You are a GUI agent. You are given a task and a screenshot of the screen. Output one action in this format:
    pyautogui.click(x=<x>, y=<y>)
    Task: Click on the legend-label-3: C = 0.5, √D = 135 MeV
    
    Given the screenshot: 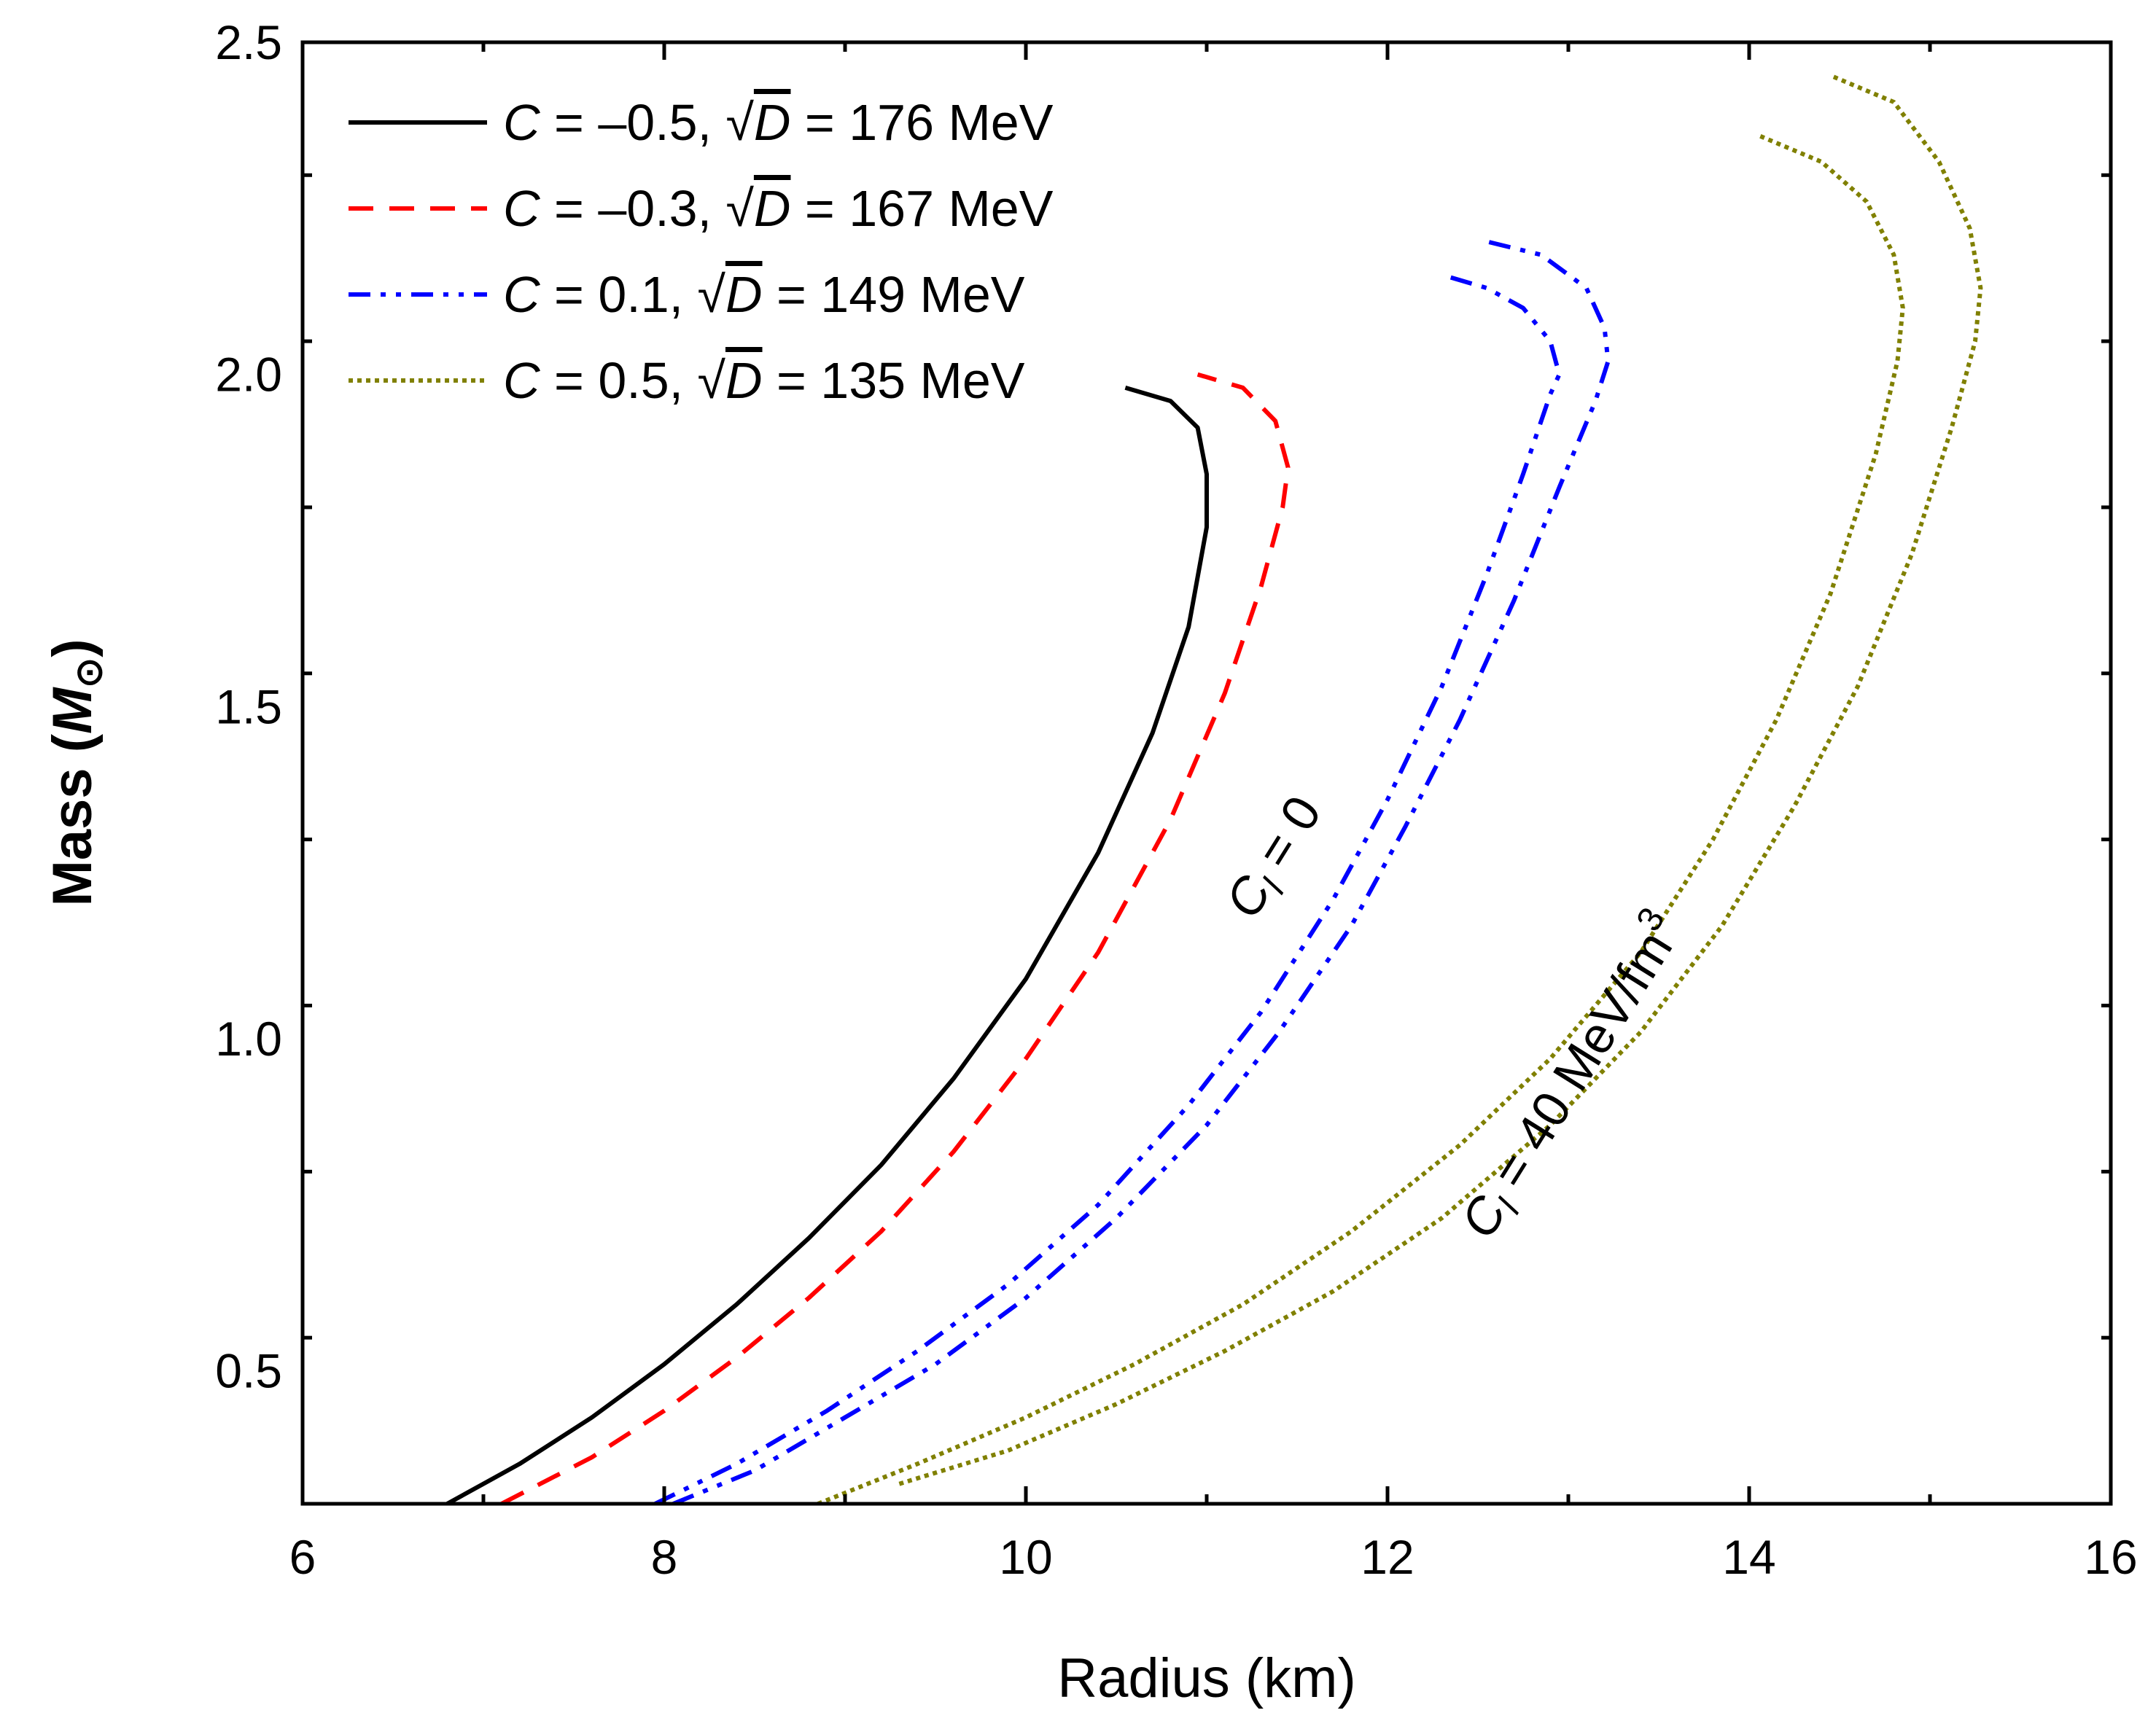 What is the action you would take?
    pyautogui.click(x=764, y=380)
    